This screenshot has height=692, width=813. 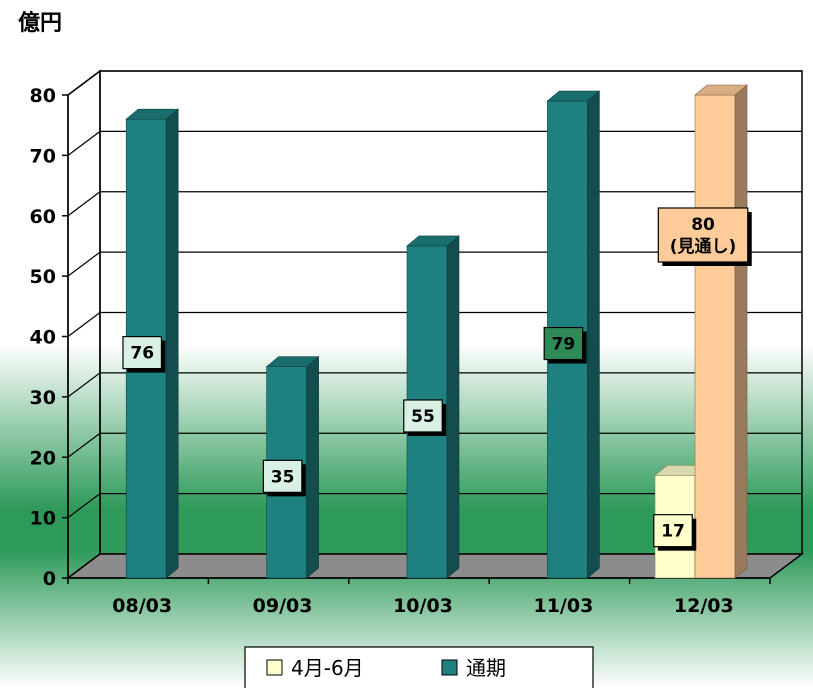 What do you see at coordinates (563, 606) in the screenshot?
I see `x-tick-label: 11/03` at bounding box center [563, 606].